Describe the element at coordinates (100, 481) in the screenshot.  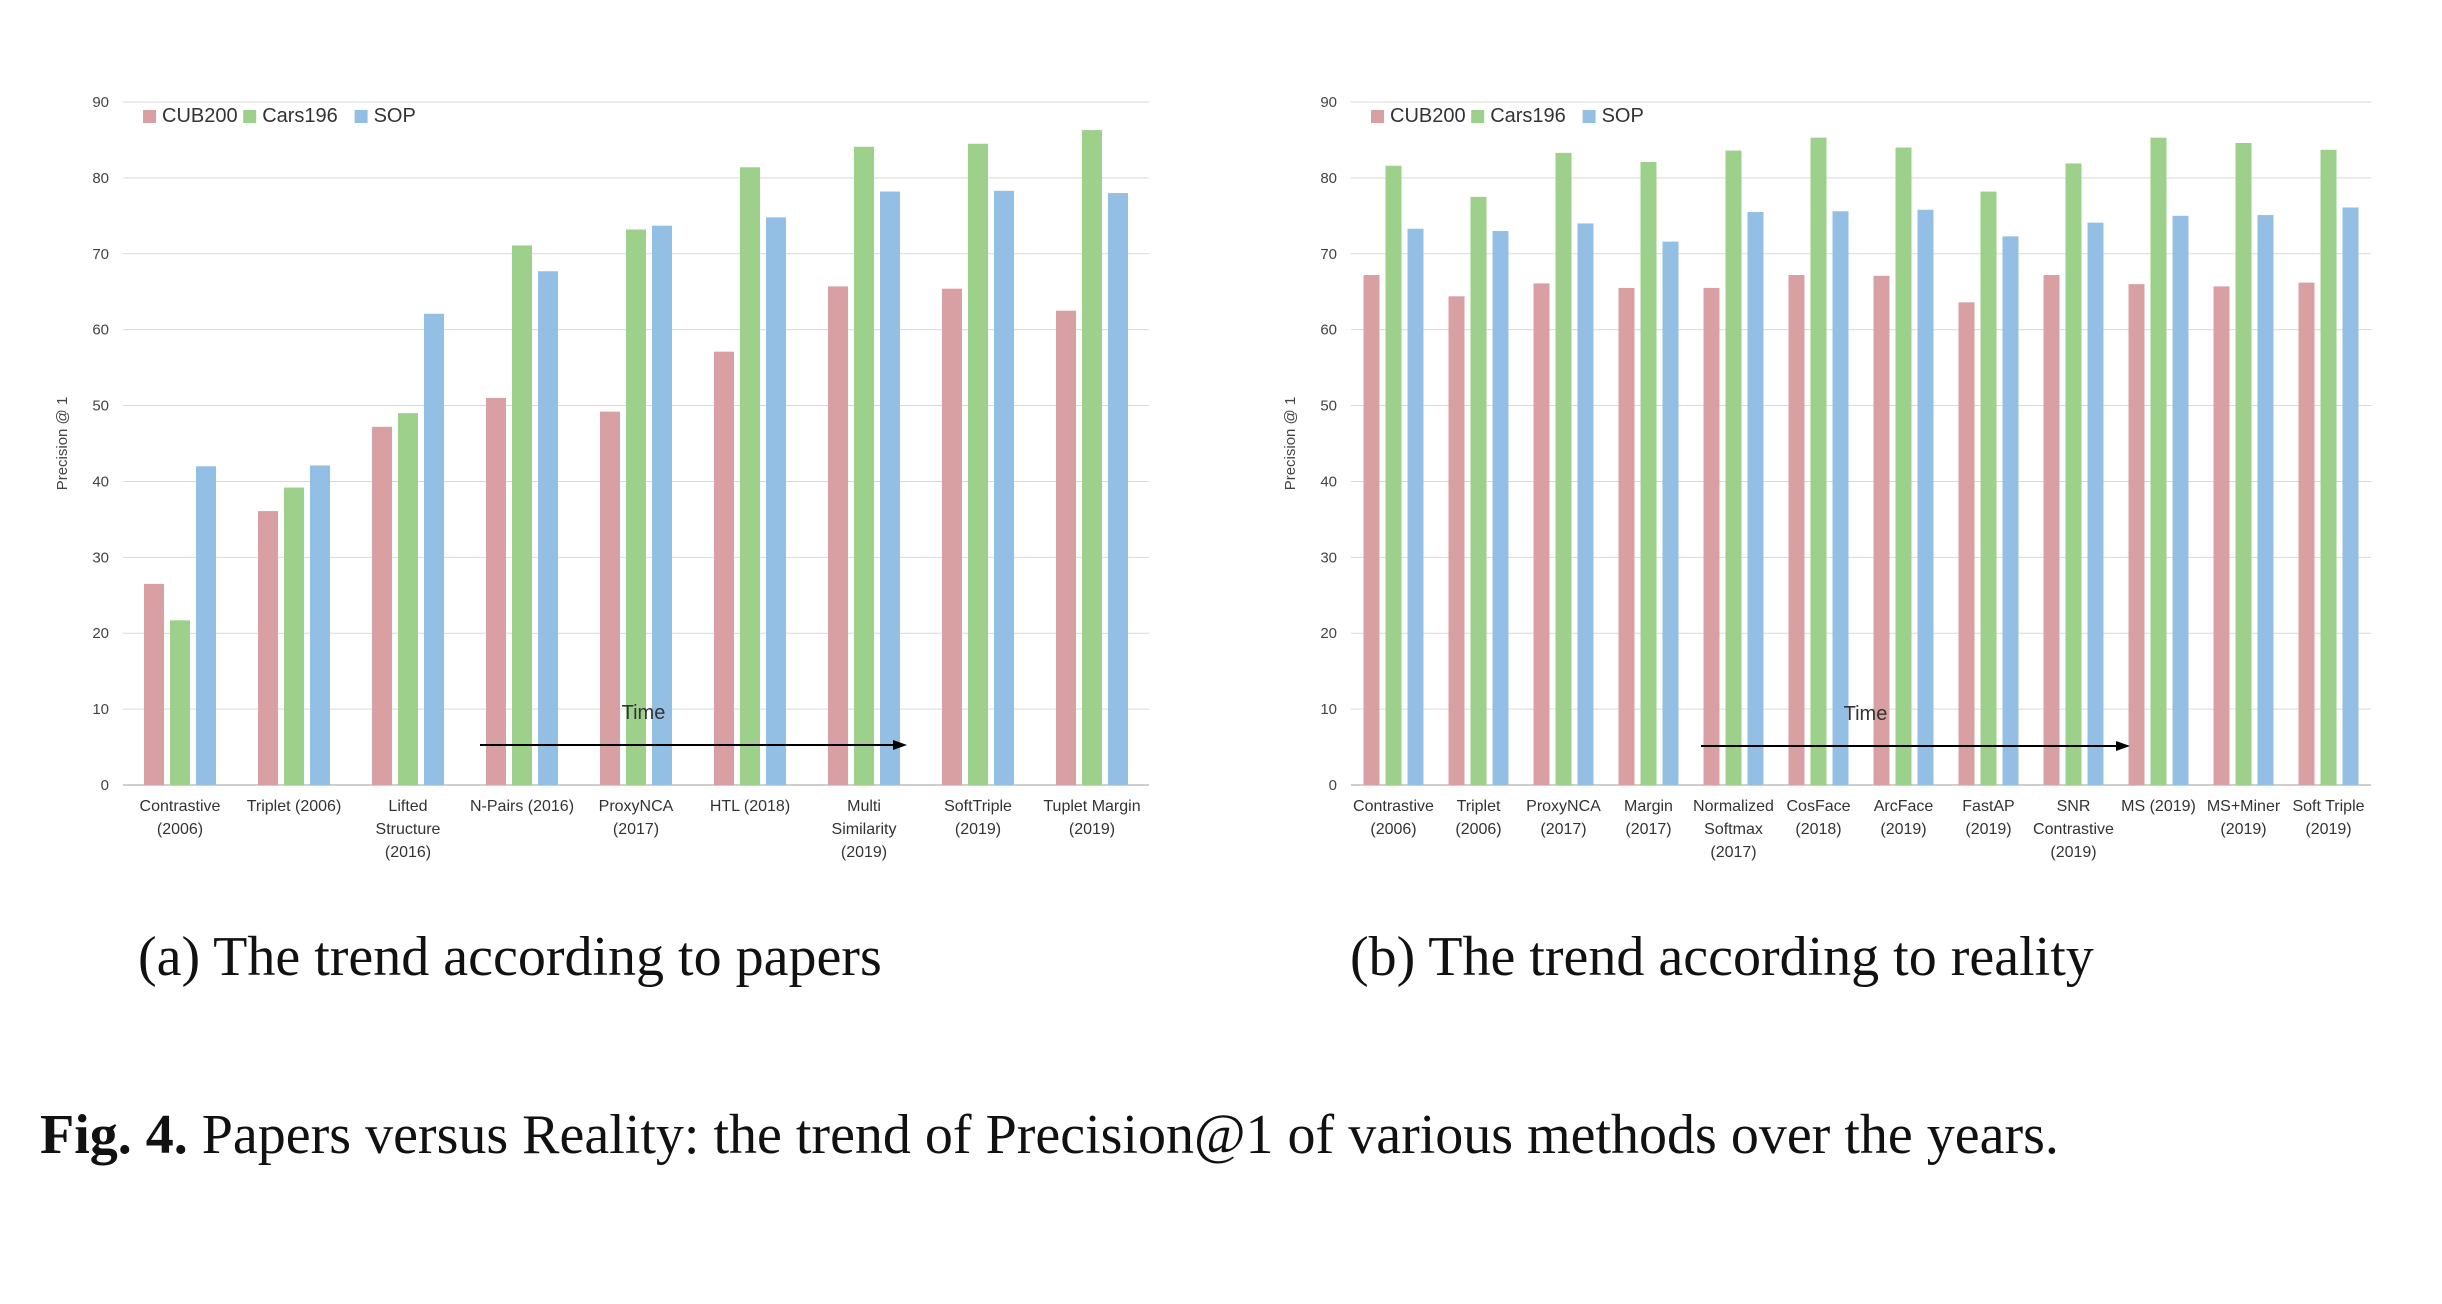
I see `y-tick-label: 40` at that location.